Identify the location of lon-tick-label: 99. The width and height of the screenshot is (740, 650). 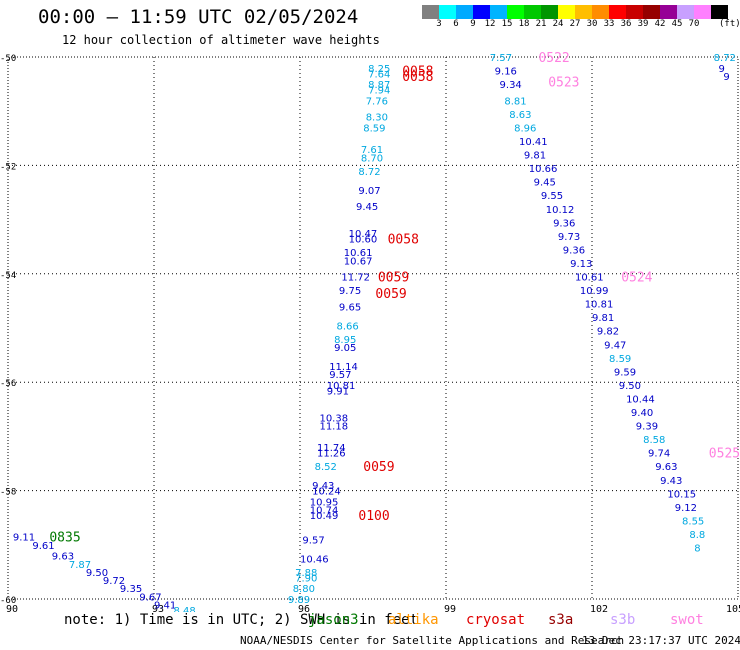
(450, 608).